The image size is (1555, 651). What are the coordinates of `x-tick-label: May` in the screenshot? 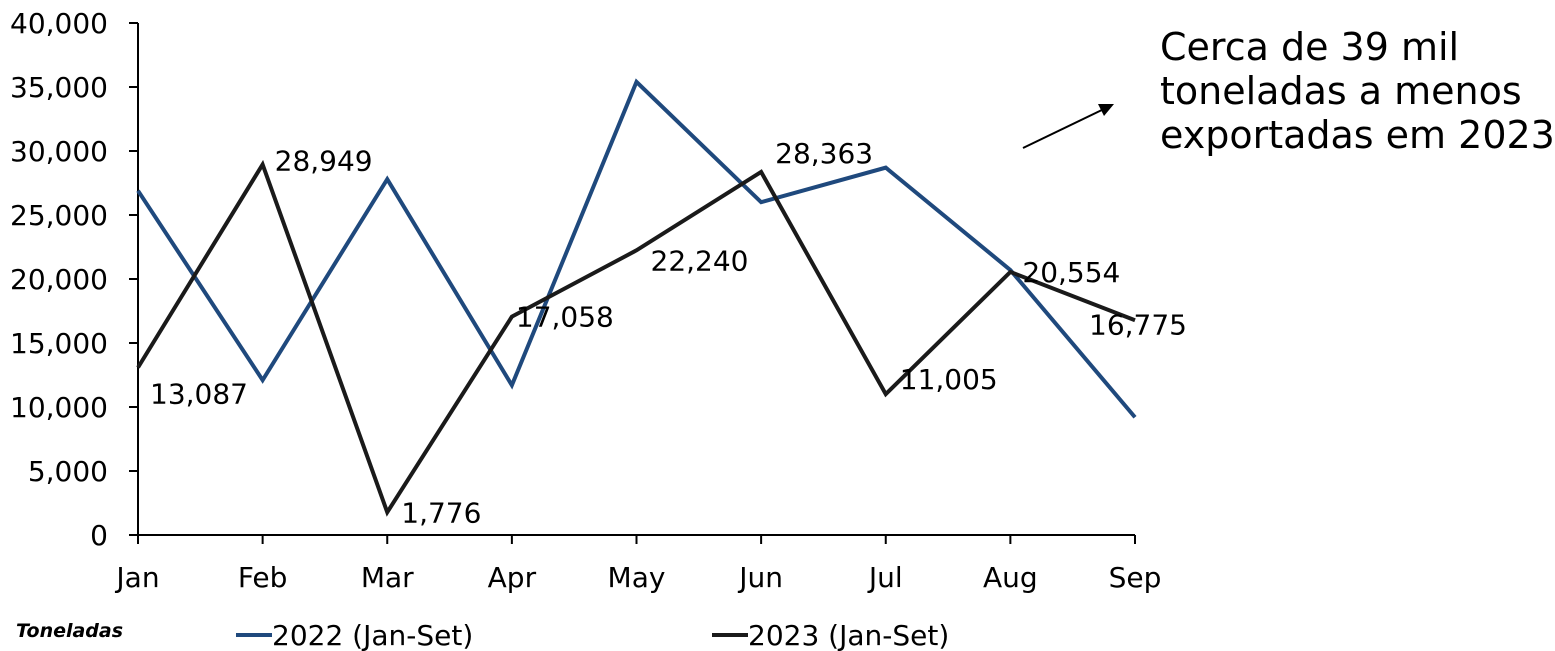 It's located at (637, 577).